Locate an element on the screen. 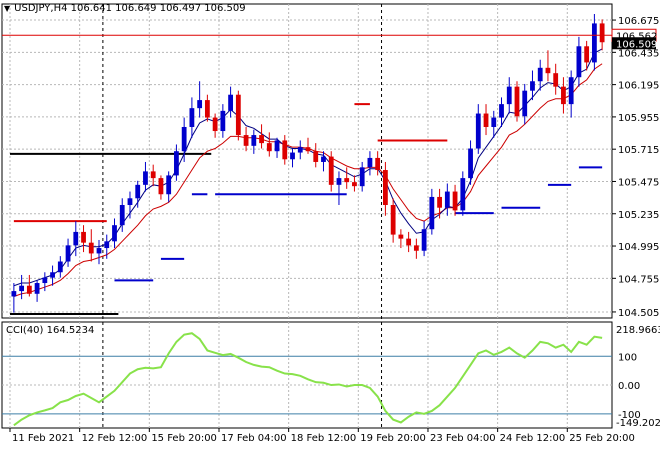 The width and height of the screenshot is (660, 454). price-axis-label: 106.195 is located at coordinates (638, 86).